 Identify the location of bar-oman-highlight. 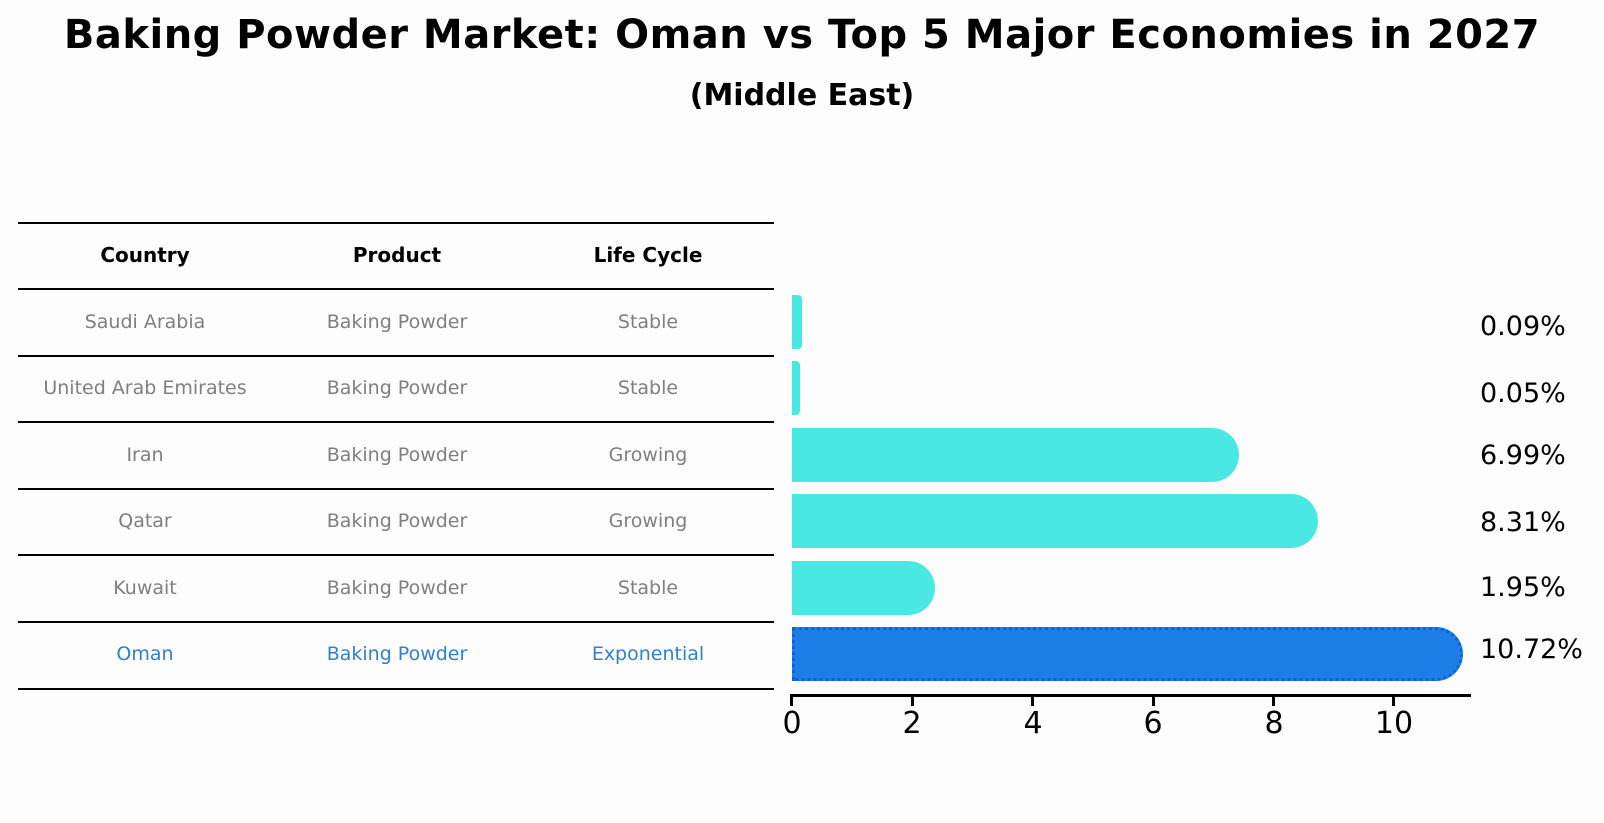
(1128, 654).